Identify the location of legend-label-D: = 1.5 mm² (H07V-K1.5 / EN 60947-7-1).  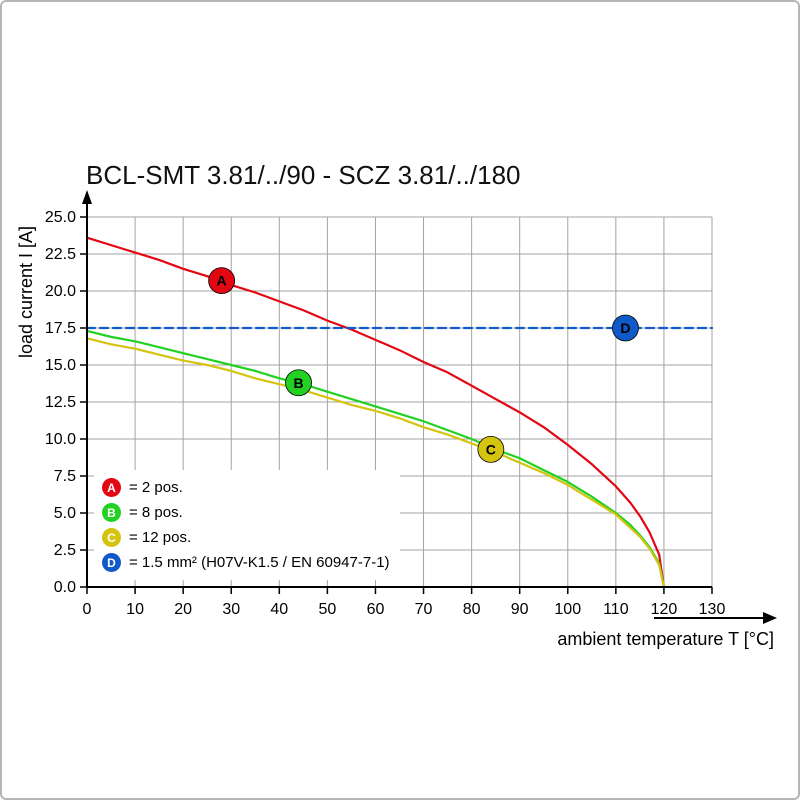
(259, 562).